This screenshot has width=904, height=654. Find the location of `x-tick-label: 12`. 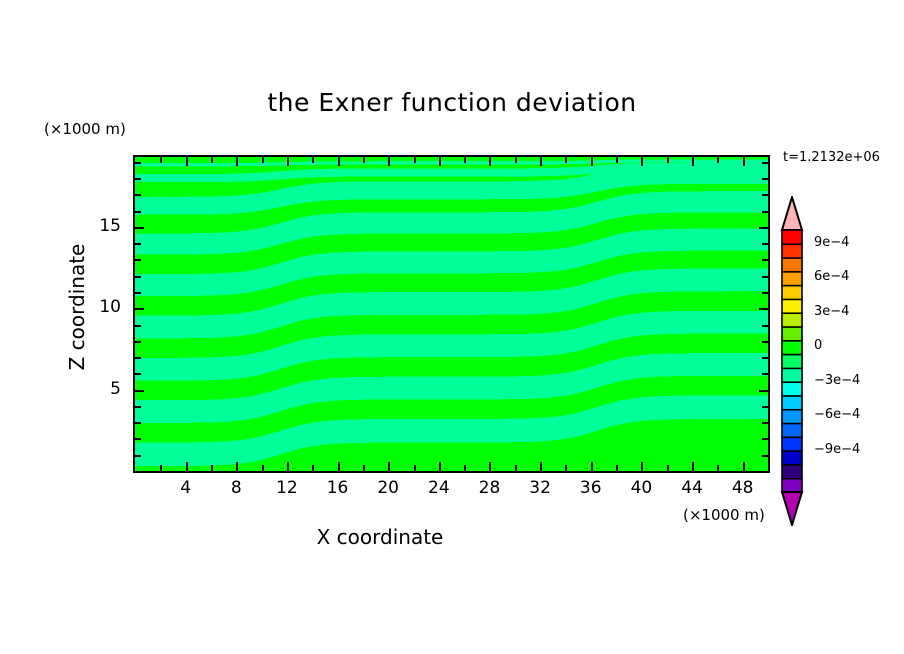

x-tick-label: 12 is located at coordinates (287, 488).